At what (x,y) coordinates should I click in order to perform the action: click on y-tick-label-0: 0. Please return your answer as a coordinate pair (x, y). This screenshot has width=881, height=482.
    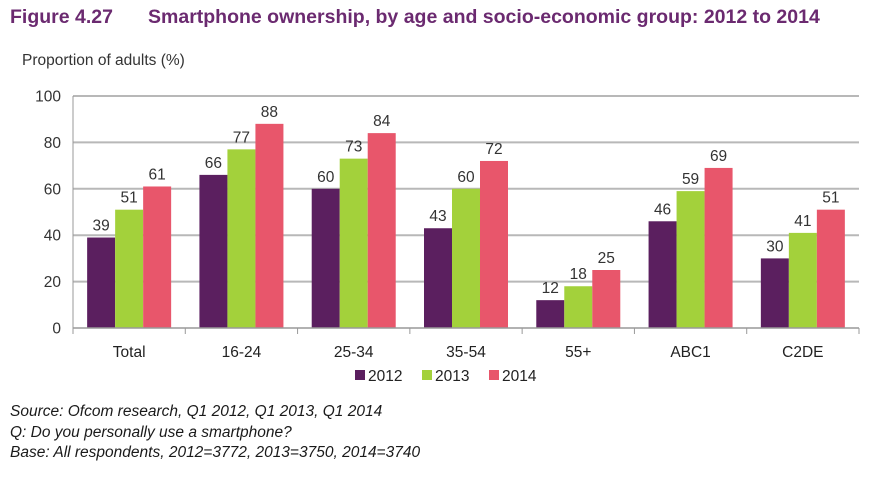
    Looking at the image, I should click on (56, 329).